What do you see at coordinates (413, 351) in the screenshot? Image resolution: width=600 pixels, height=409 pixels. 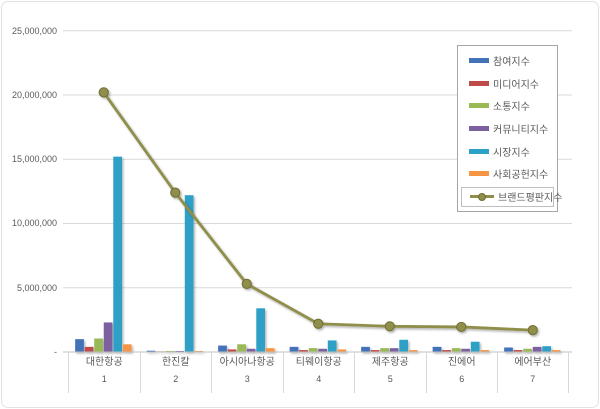 I see `bar-사회공헌지수-제주항공` at bounding box center [413, 351].